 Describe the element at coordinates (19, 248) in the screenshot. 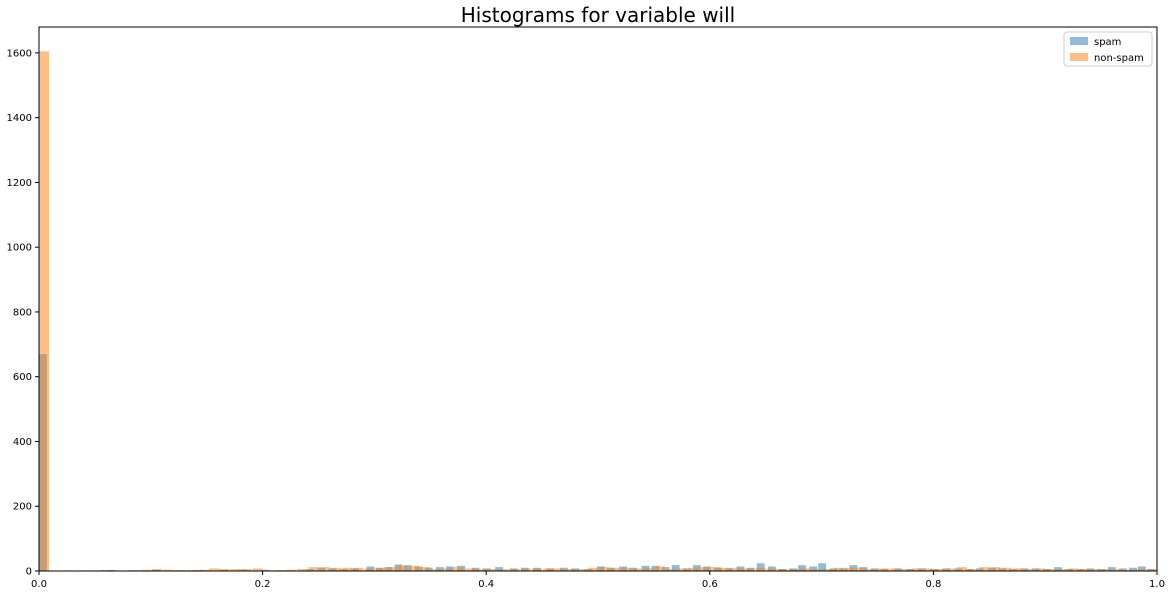

I see `y-tick-label-5: 1000` at that location.